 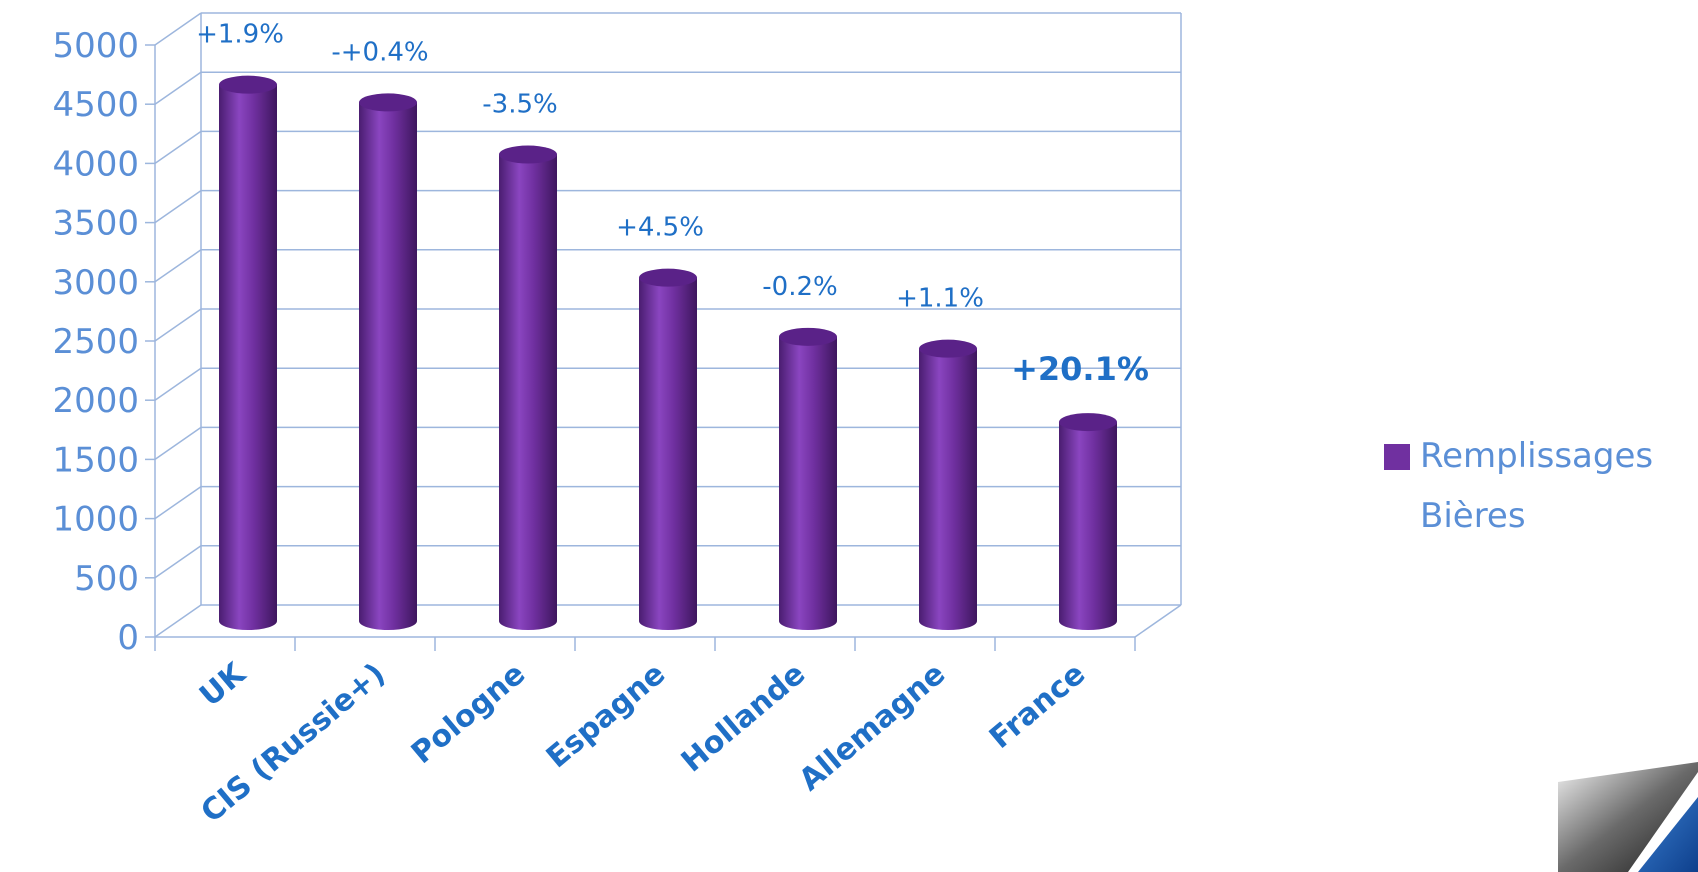 I want to click on data-label: +20.1%, so click(x=1080, y=369).